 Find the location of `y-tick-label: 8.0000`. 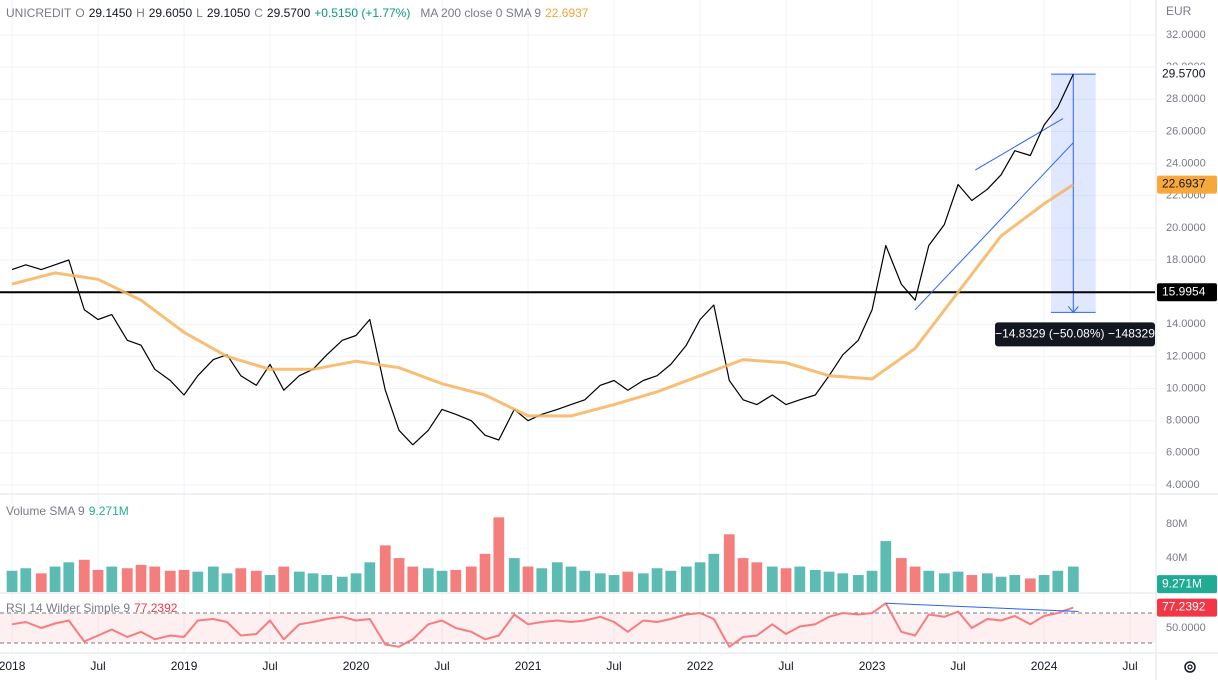

y-tick-label: 8.0000 is located at coordinates (1183, 421).